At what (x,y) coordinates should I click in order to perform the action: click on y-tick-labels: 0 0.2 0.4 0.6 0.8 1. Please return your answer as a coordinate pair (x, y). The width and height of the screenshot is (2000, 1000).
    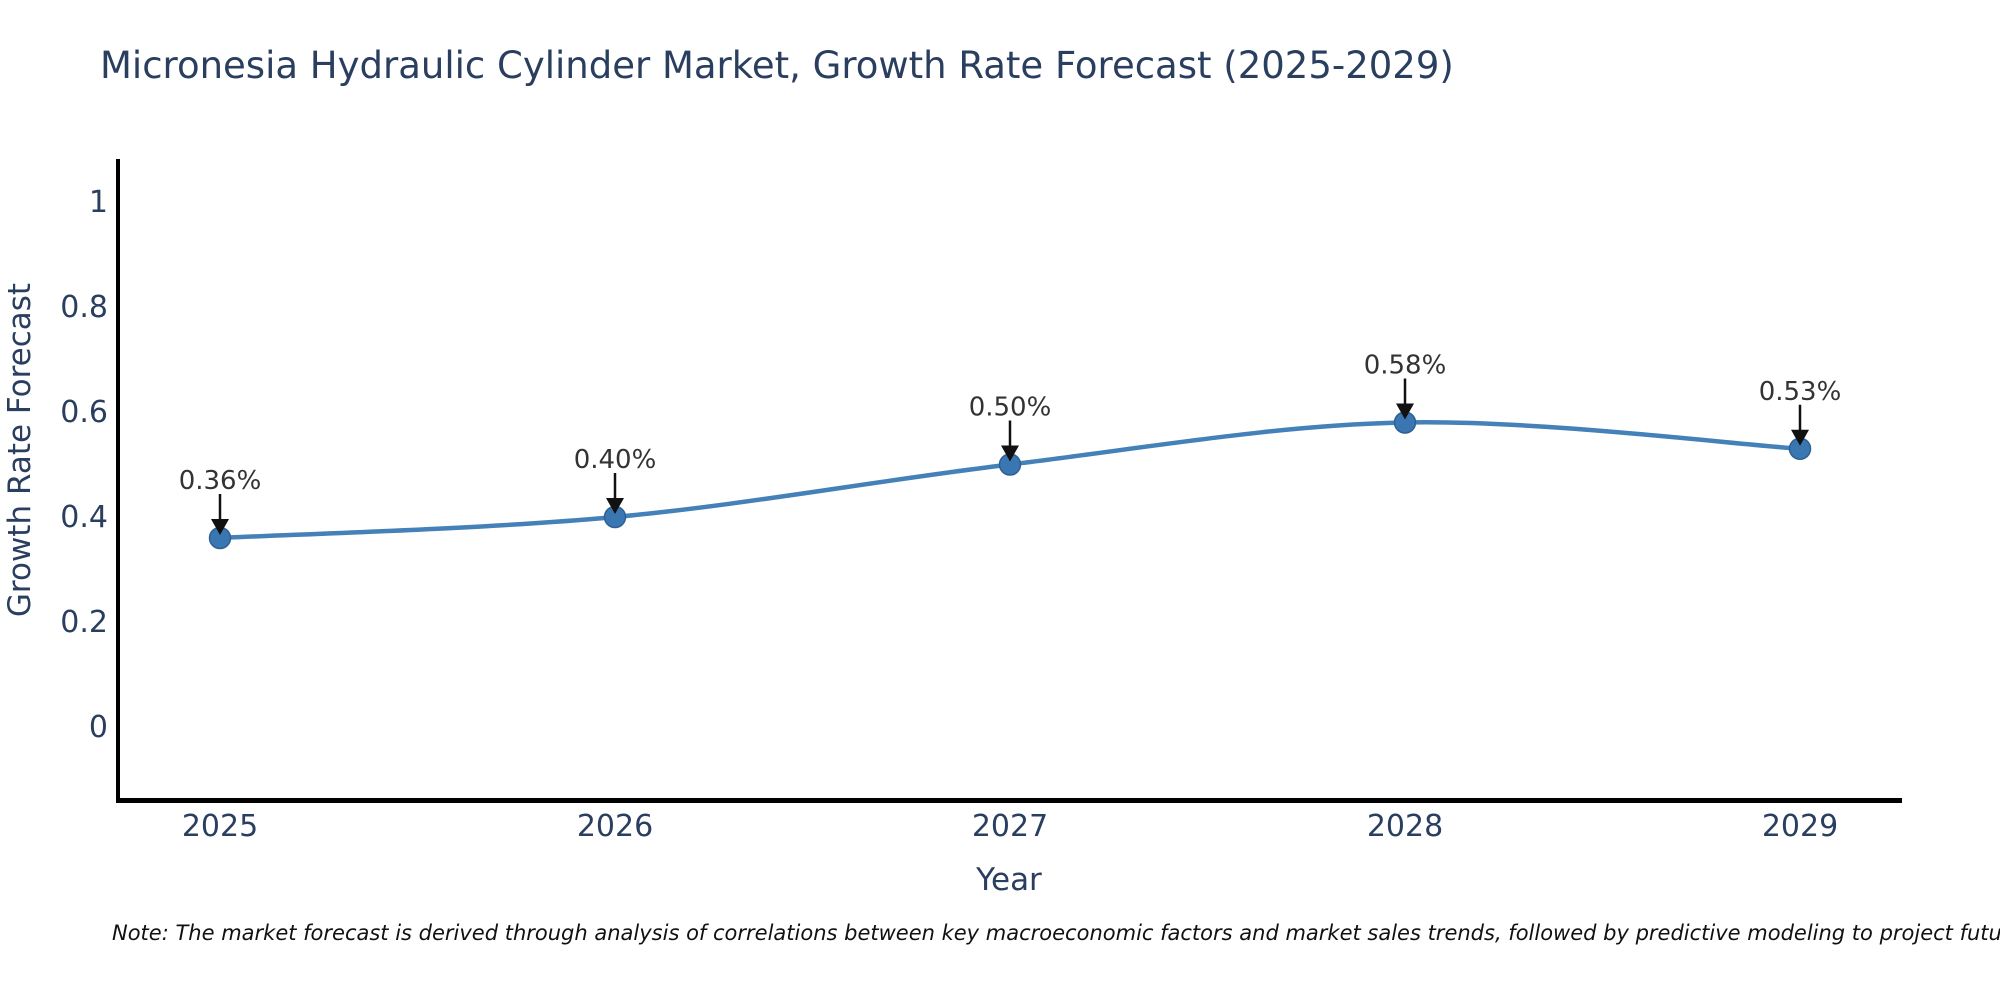
    Looking at the image, I should click on (84, 465).